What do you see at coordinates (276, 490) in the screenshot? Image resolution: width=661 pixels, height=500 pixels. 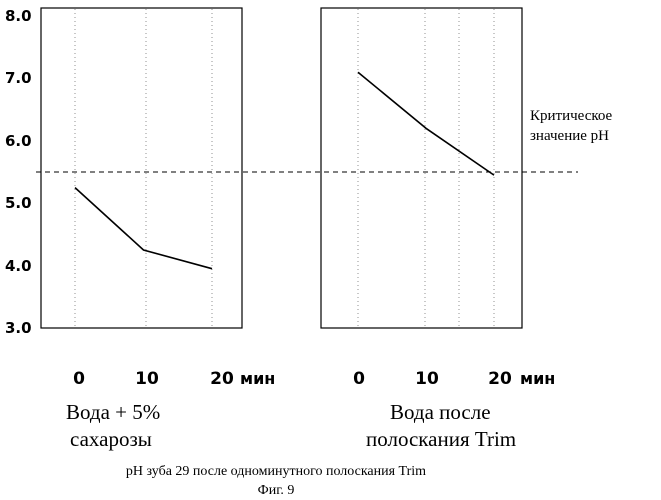 I see `figure-label: Фиг. 9` at bounding box center [276, 490].